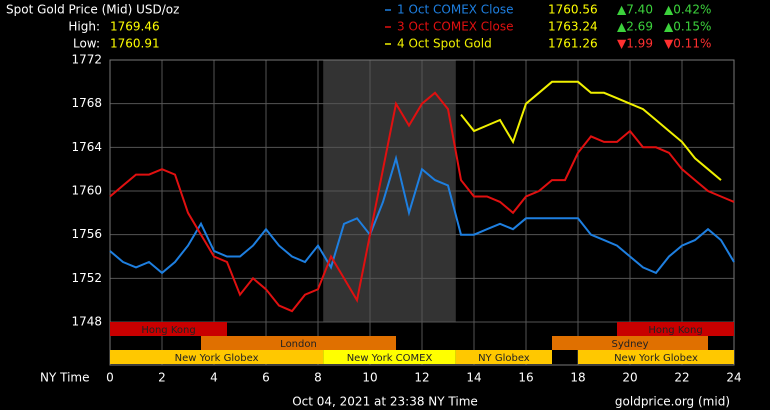  What do you see at coordinates (473, 378) in the screenshot?
I see `x-tick-label: 14` at bounding box center [473, 378].